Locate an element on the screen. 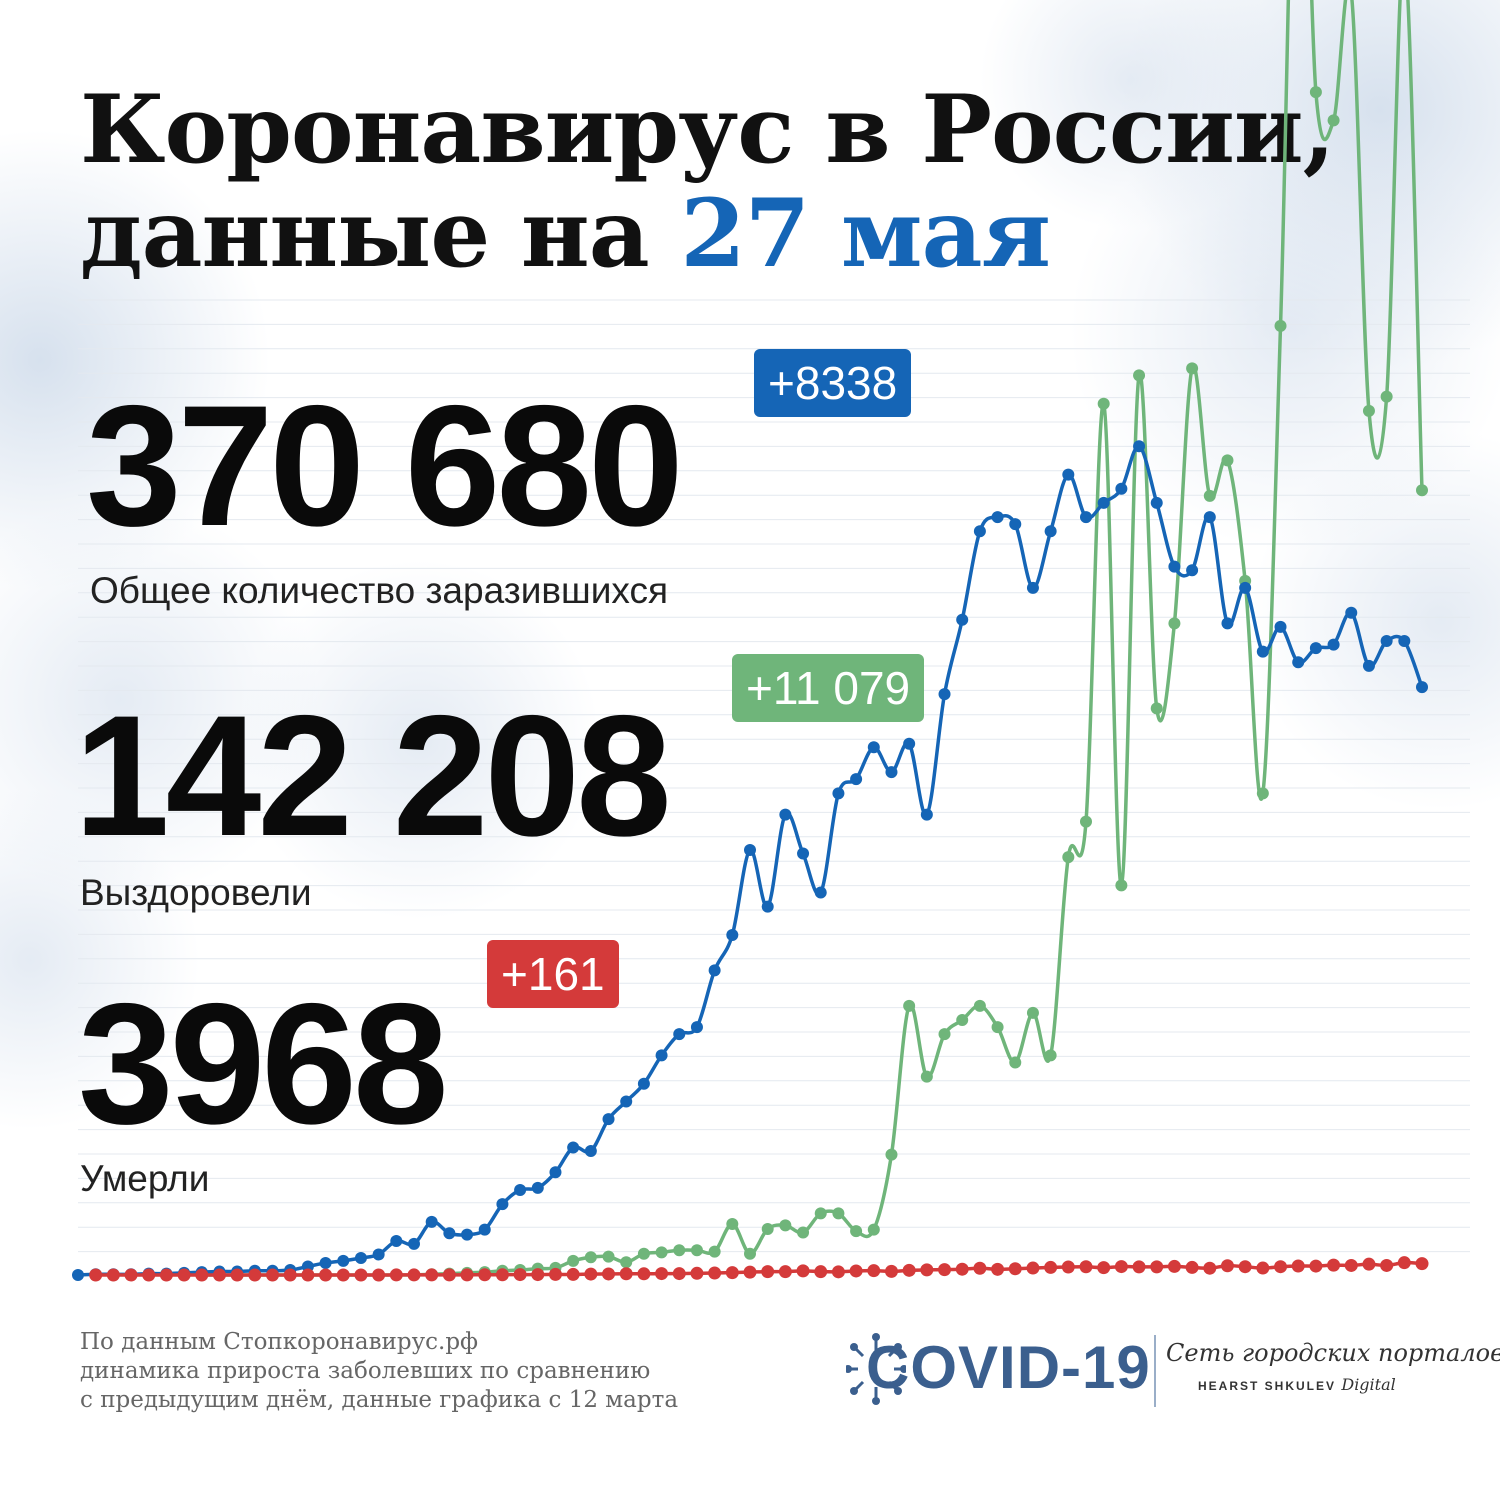 The height and width of the screenshot is (1500, 1500). network-brand-name: HEARST SHKULEV is located at coordinates (1267, 1386).